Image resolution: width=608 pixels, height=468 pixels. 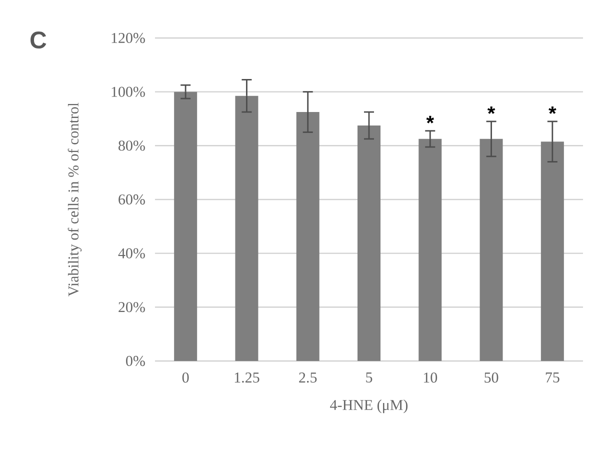 What do you see at coordinates (135, 361) in the screenshot?
I see `y-tick-label: 0%` at bounding box center [135, 361].